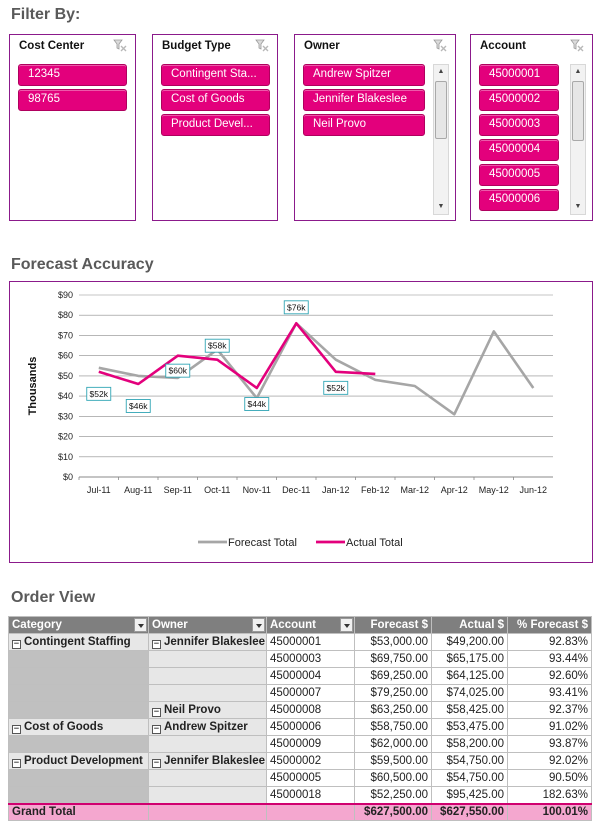 Image resolution: width=603 pixels, height=827 pixels. I want to click on x-tick-label: Apr-12, so click(454, 490).